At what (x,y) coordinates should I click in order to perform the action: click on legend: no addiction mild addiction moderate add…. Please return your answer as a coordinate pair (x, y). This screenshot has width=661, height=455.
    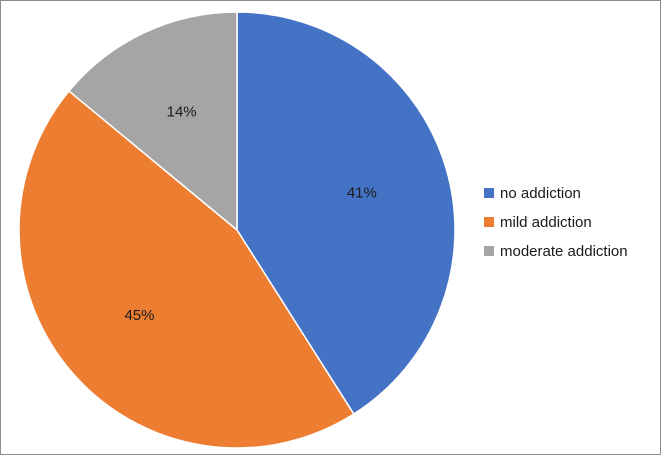
    Looking at the image, I should click on (556, 222).